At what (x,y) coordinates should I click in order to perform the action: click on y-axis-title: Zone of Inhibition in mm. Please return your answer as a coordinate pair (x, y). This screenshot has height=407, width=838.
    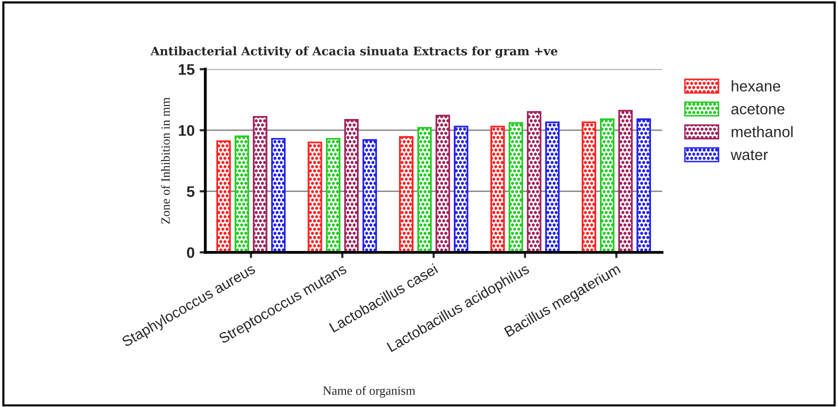
    Looking at the image, I should click on (165, 160).